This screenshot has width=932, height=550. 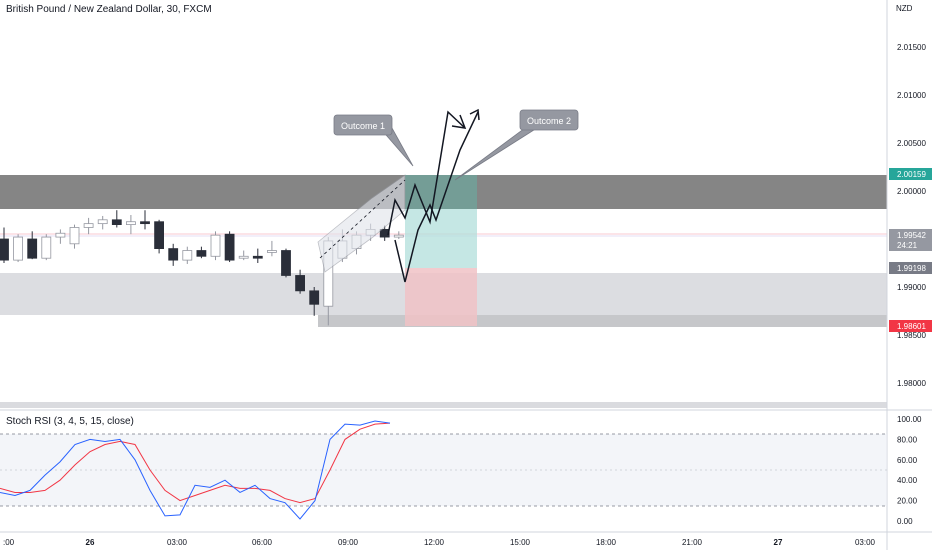 What do you see at coordinates (907, 439) in the screenshot?
I see `stoch-tick-label: 80.00` at bounding box center [907, 439].